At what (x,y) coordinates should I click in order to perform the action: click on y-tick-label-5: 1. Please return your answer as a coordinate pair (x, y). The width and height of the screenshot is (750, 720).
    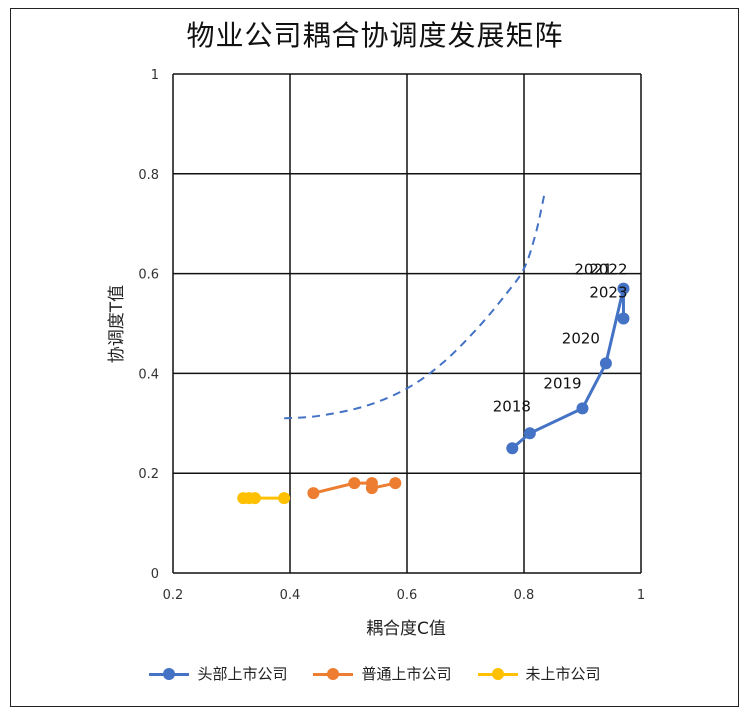
    Looking at the image, I should click on (155, 75).